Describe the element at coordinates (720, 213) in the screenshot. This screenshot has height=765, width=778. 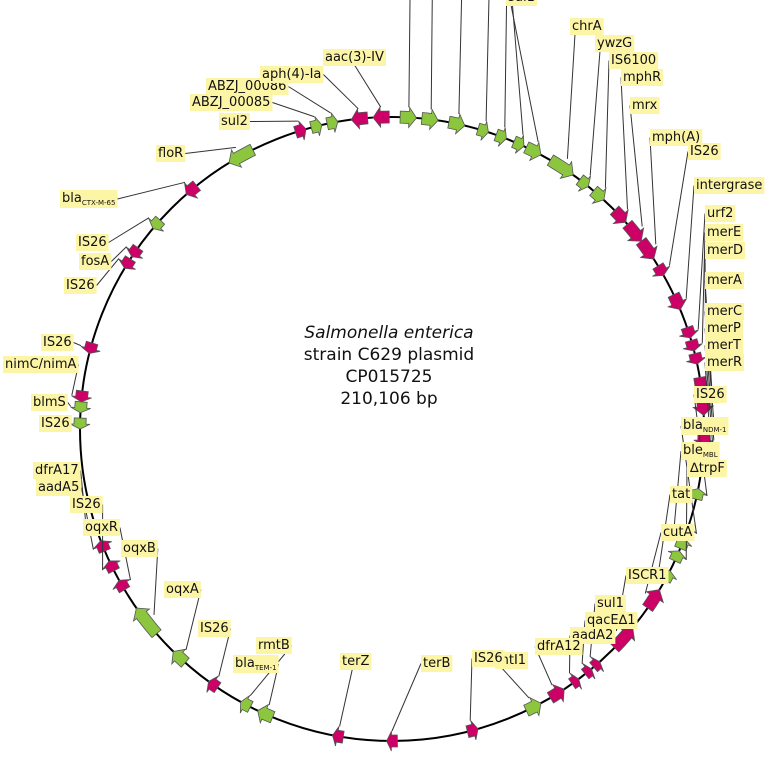
I see `gene-label-urf2-15: urf2` at that location.